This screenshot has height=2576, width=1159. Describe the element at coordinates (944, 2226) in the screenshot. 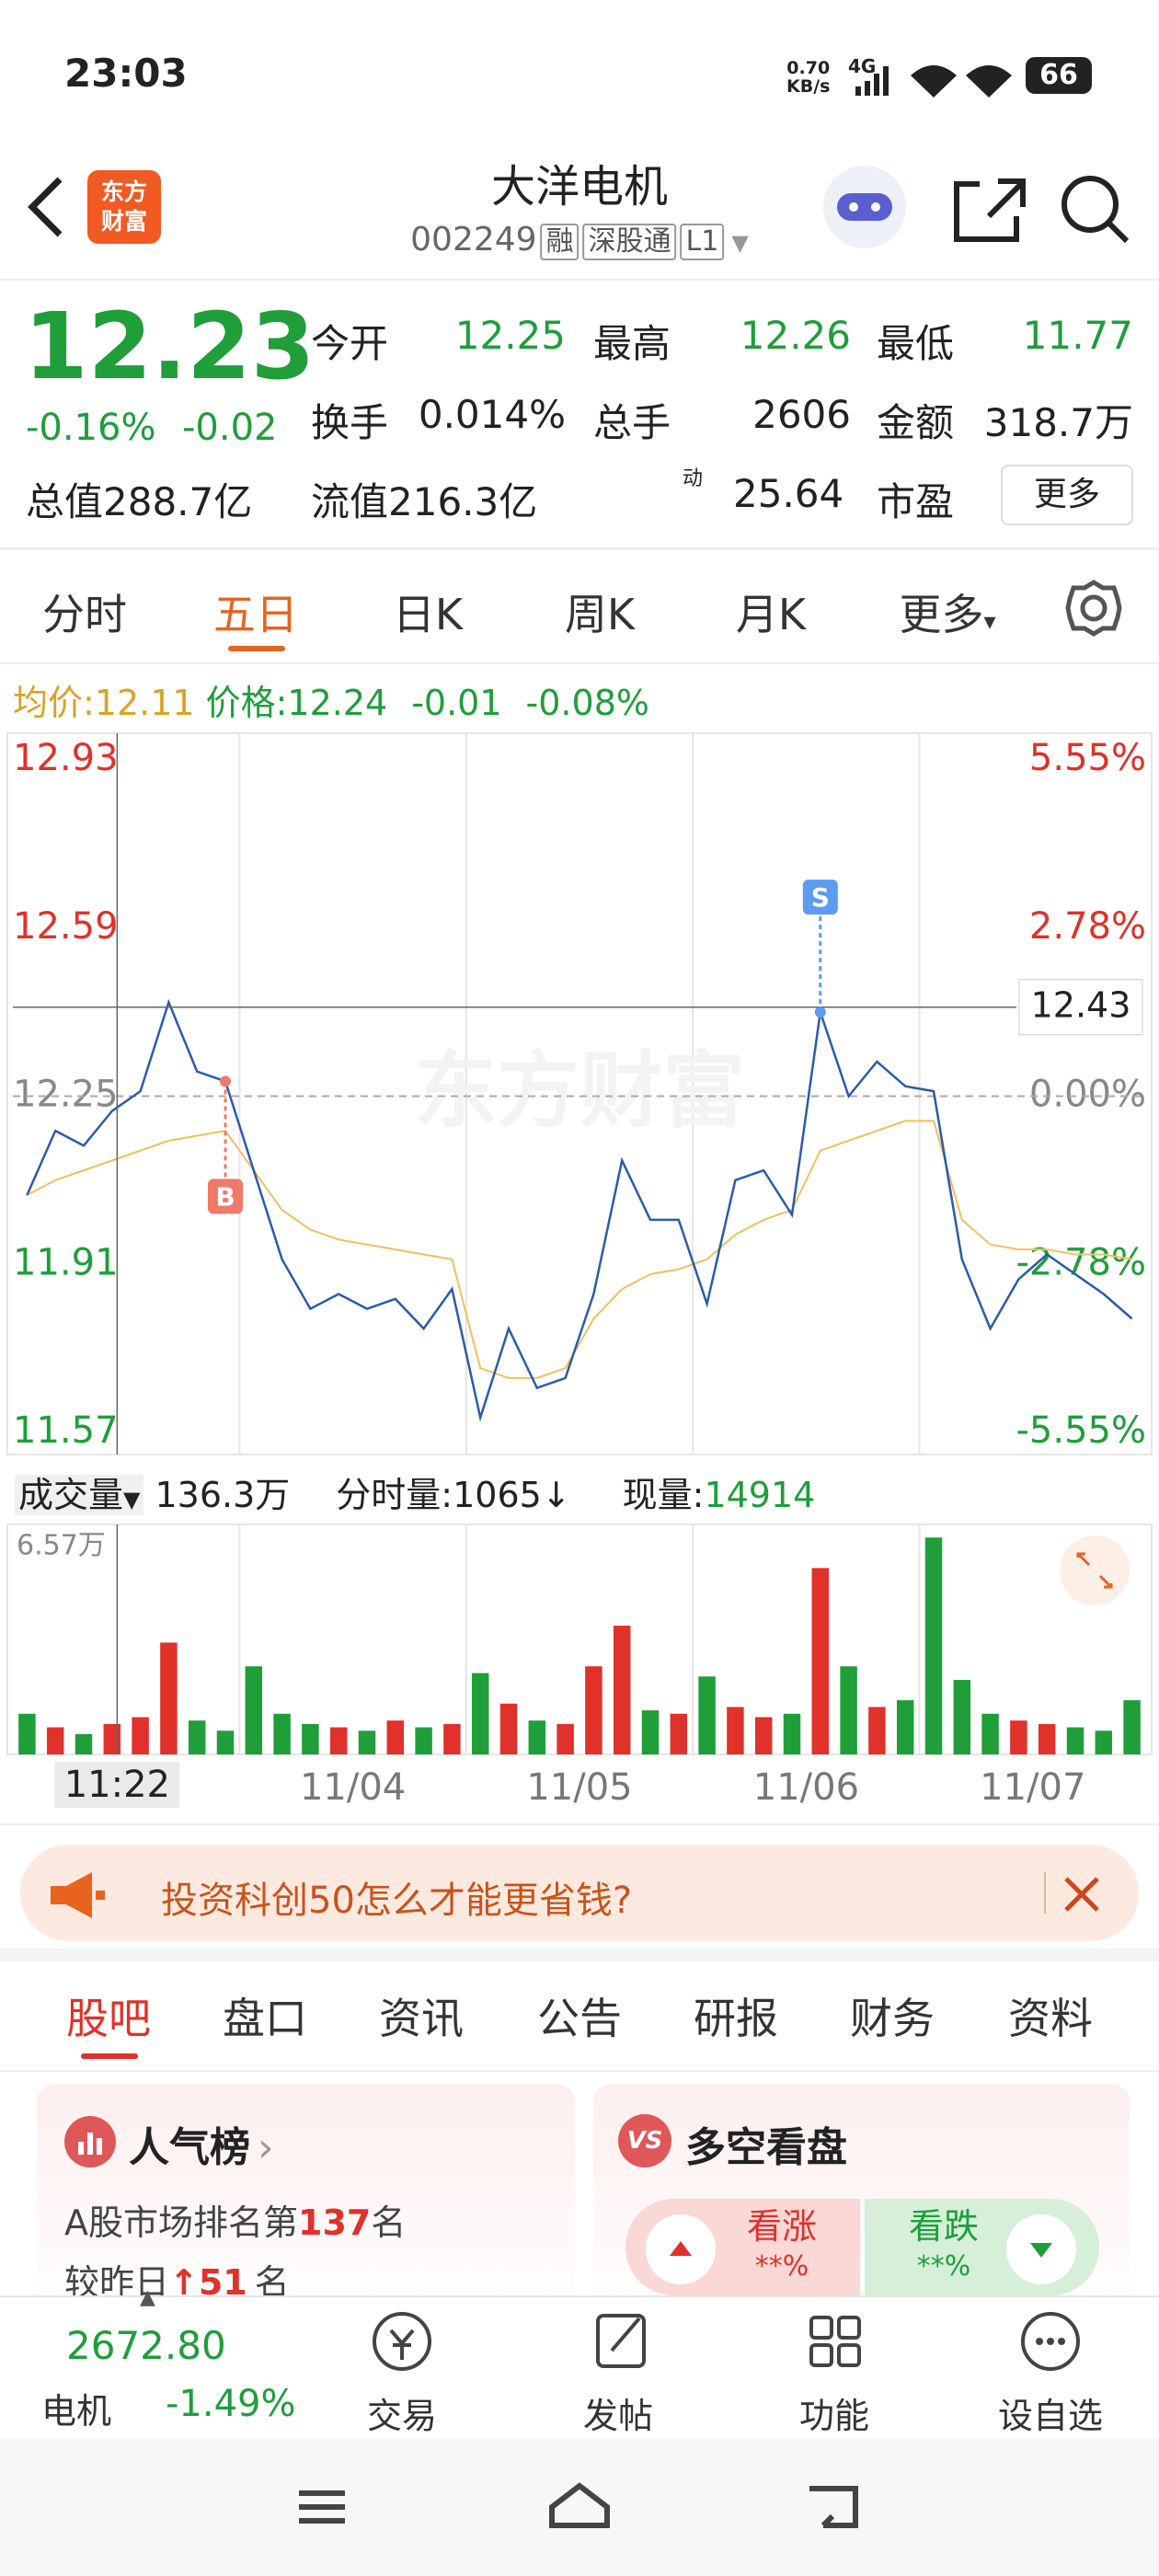

I see `bear-text: 看跌` at that location.